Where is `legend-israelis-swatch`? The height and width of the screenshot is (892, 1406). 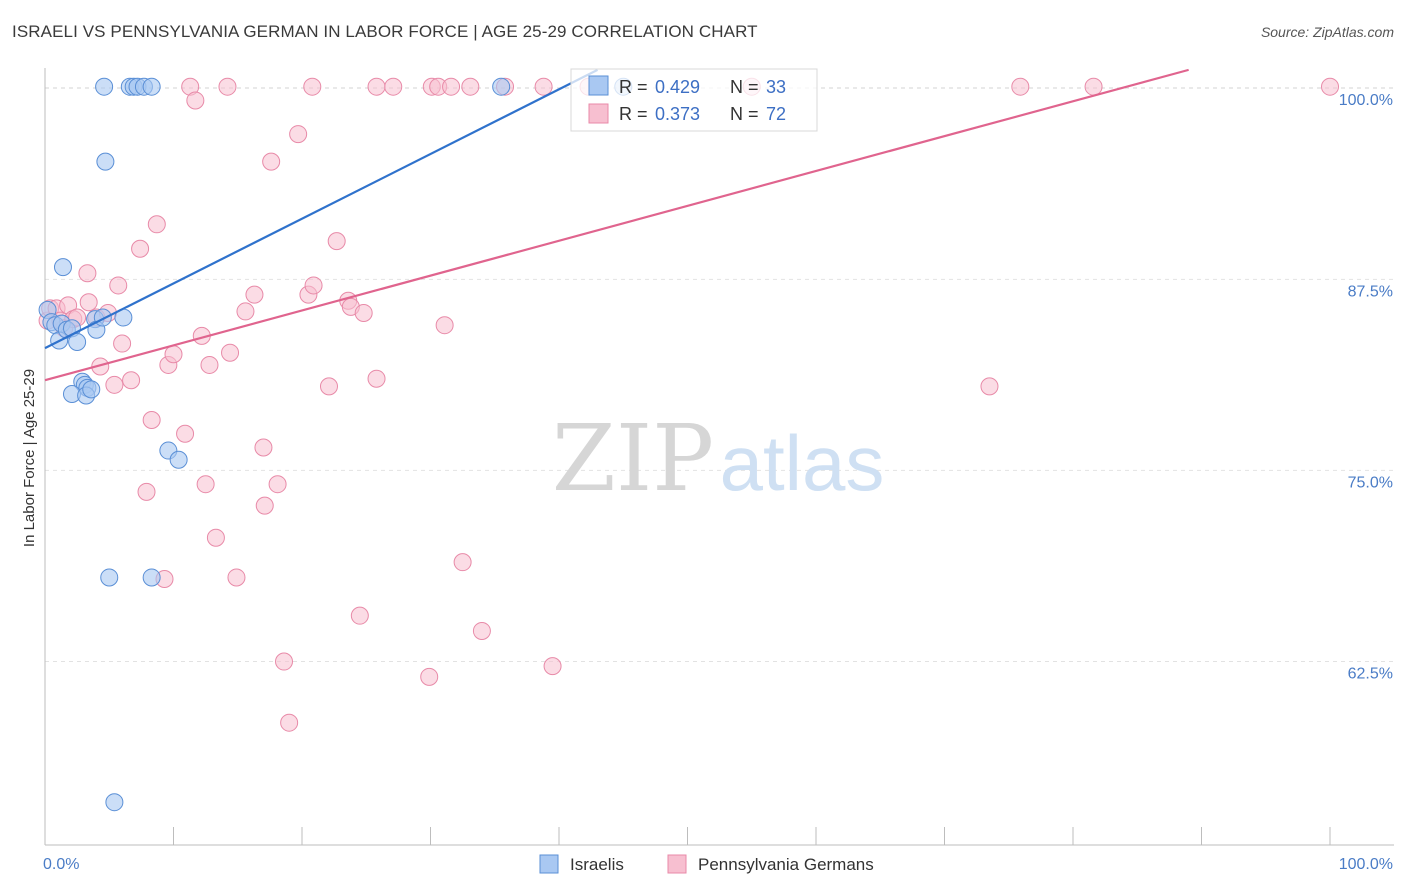
legend-israelis-swatch is located at coordinates (598, 85).